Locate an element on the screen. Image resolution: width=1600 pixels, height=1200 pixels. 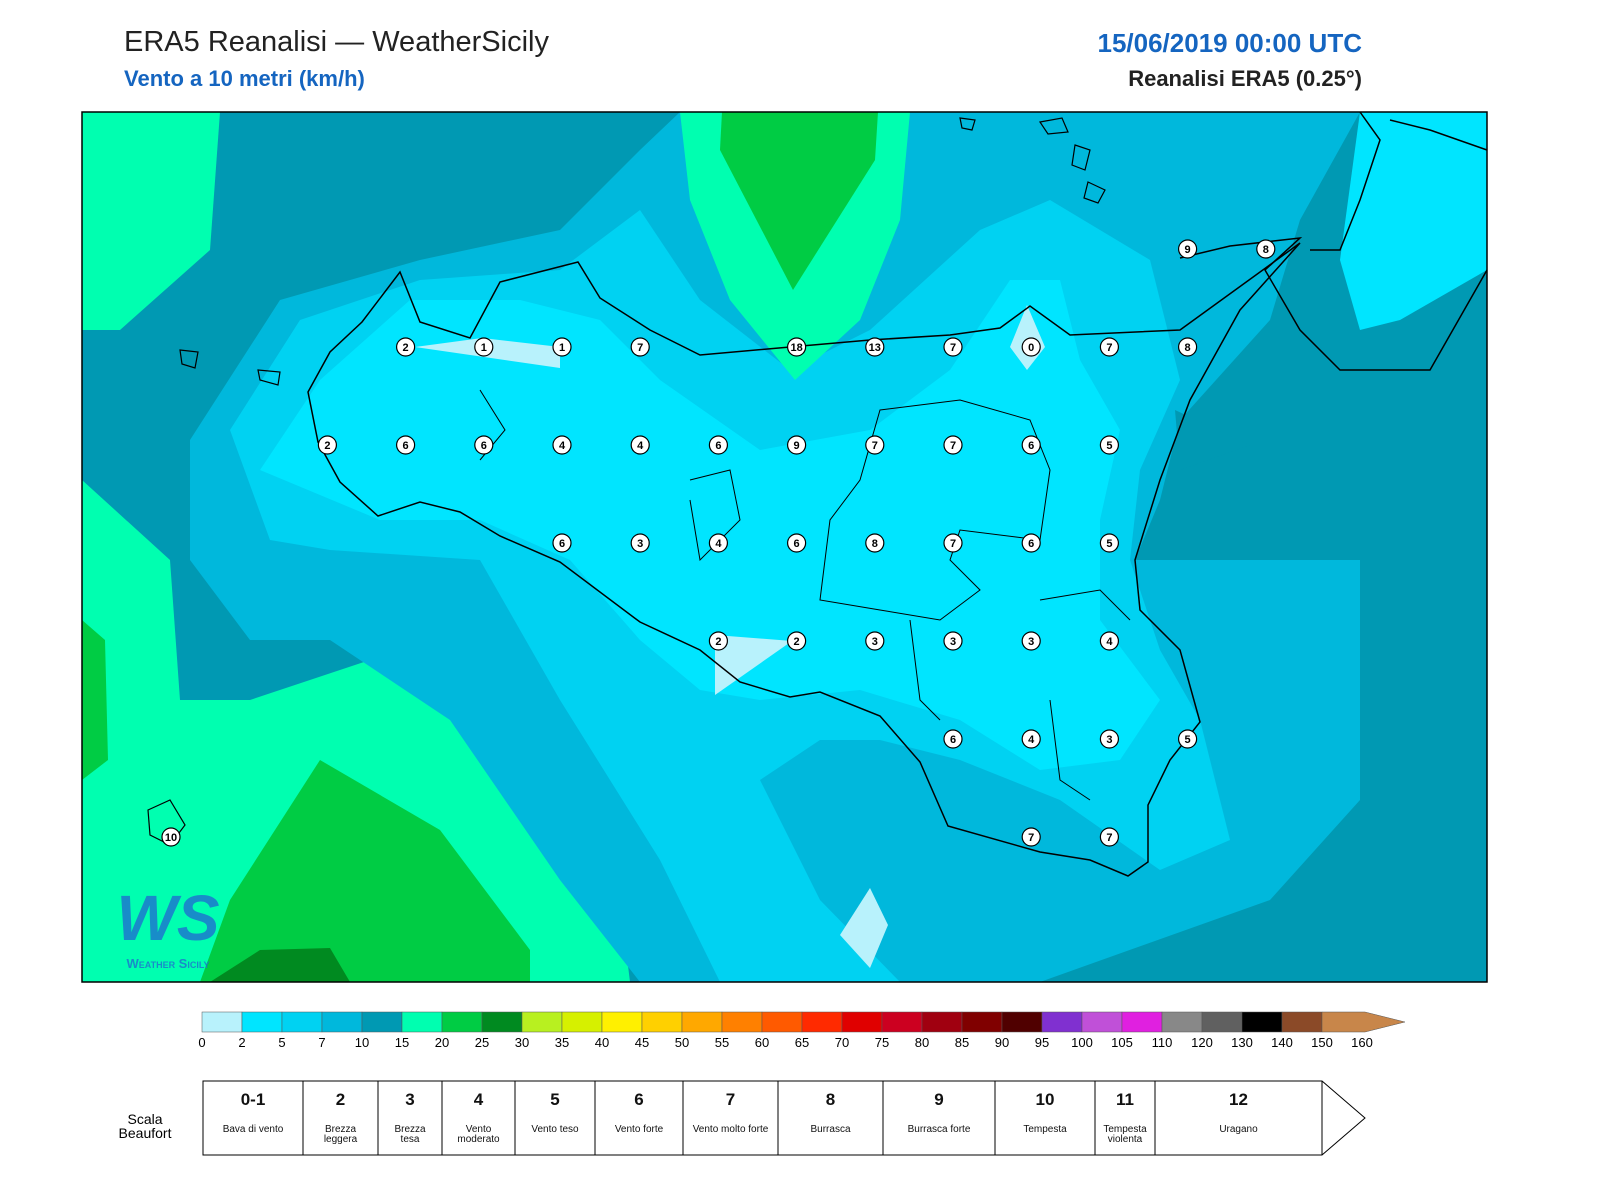
colorbar-tick-label: 90 is located at coordinates (1002, 1042).